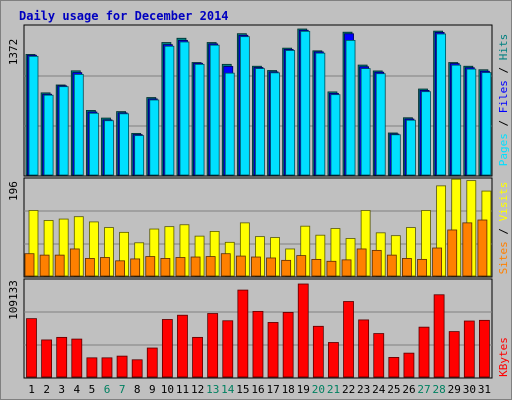 This screenshot has height=400, width=512. What do you see at coordinates (31, 389) in the screenshot?
I see `x-tick-label-day-1: 1` at bounding box center [31, 389].